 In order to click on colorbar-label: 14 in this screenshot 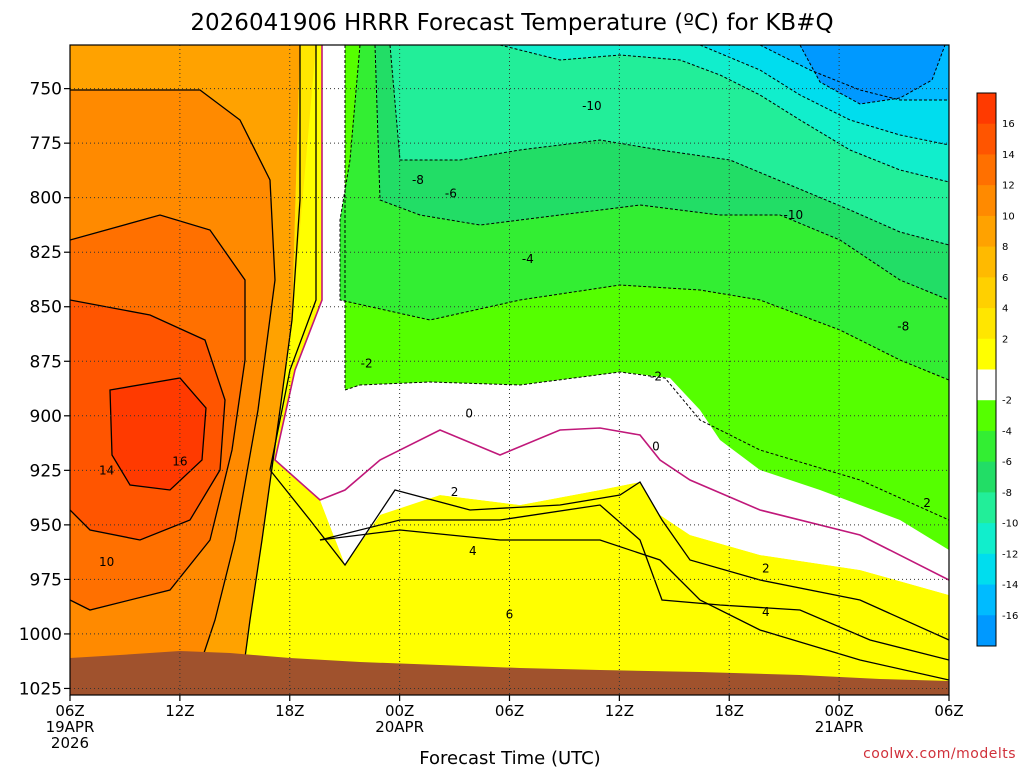, I will do `click(1008, 155)`.